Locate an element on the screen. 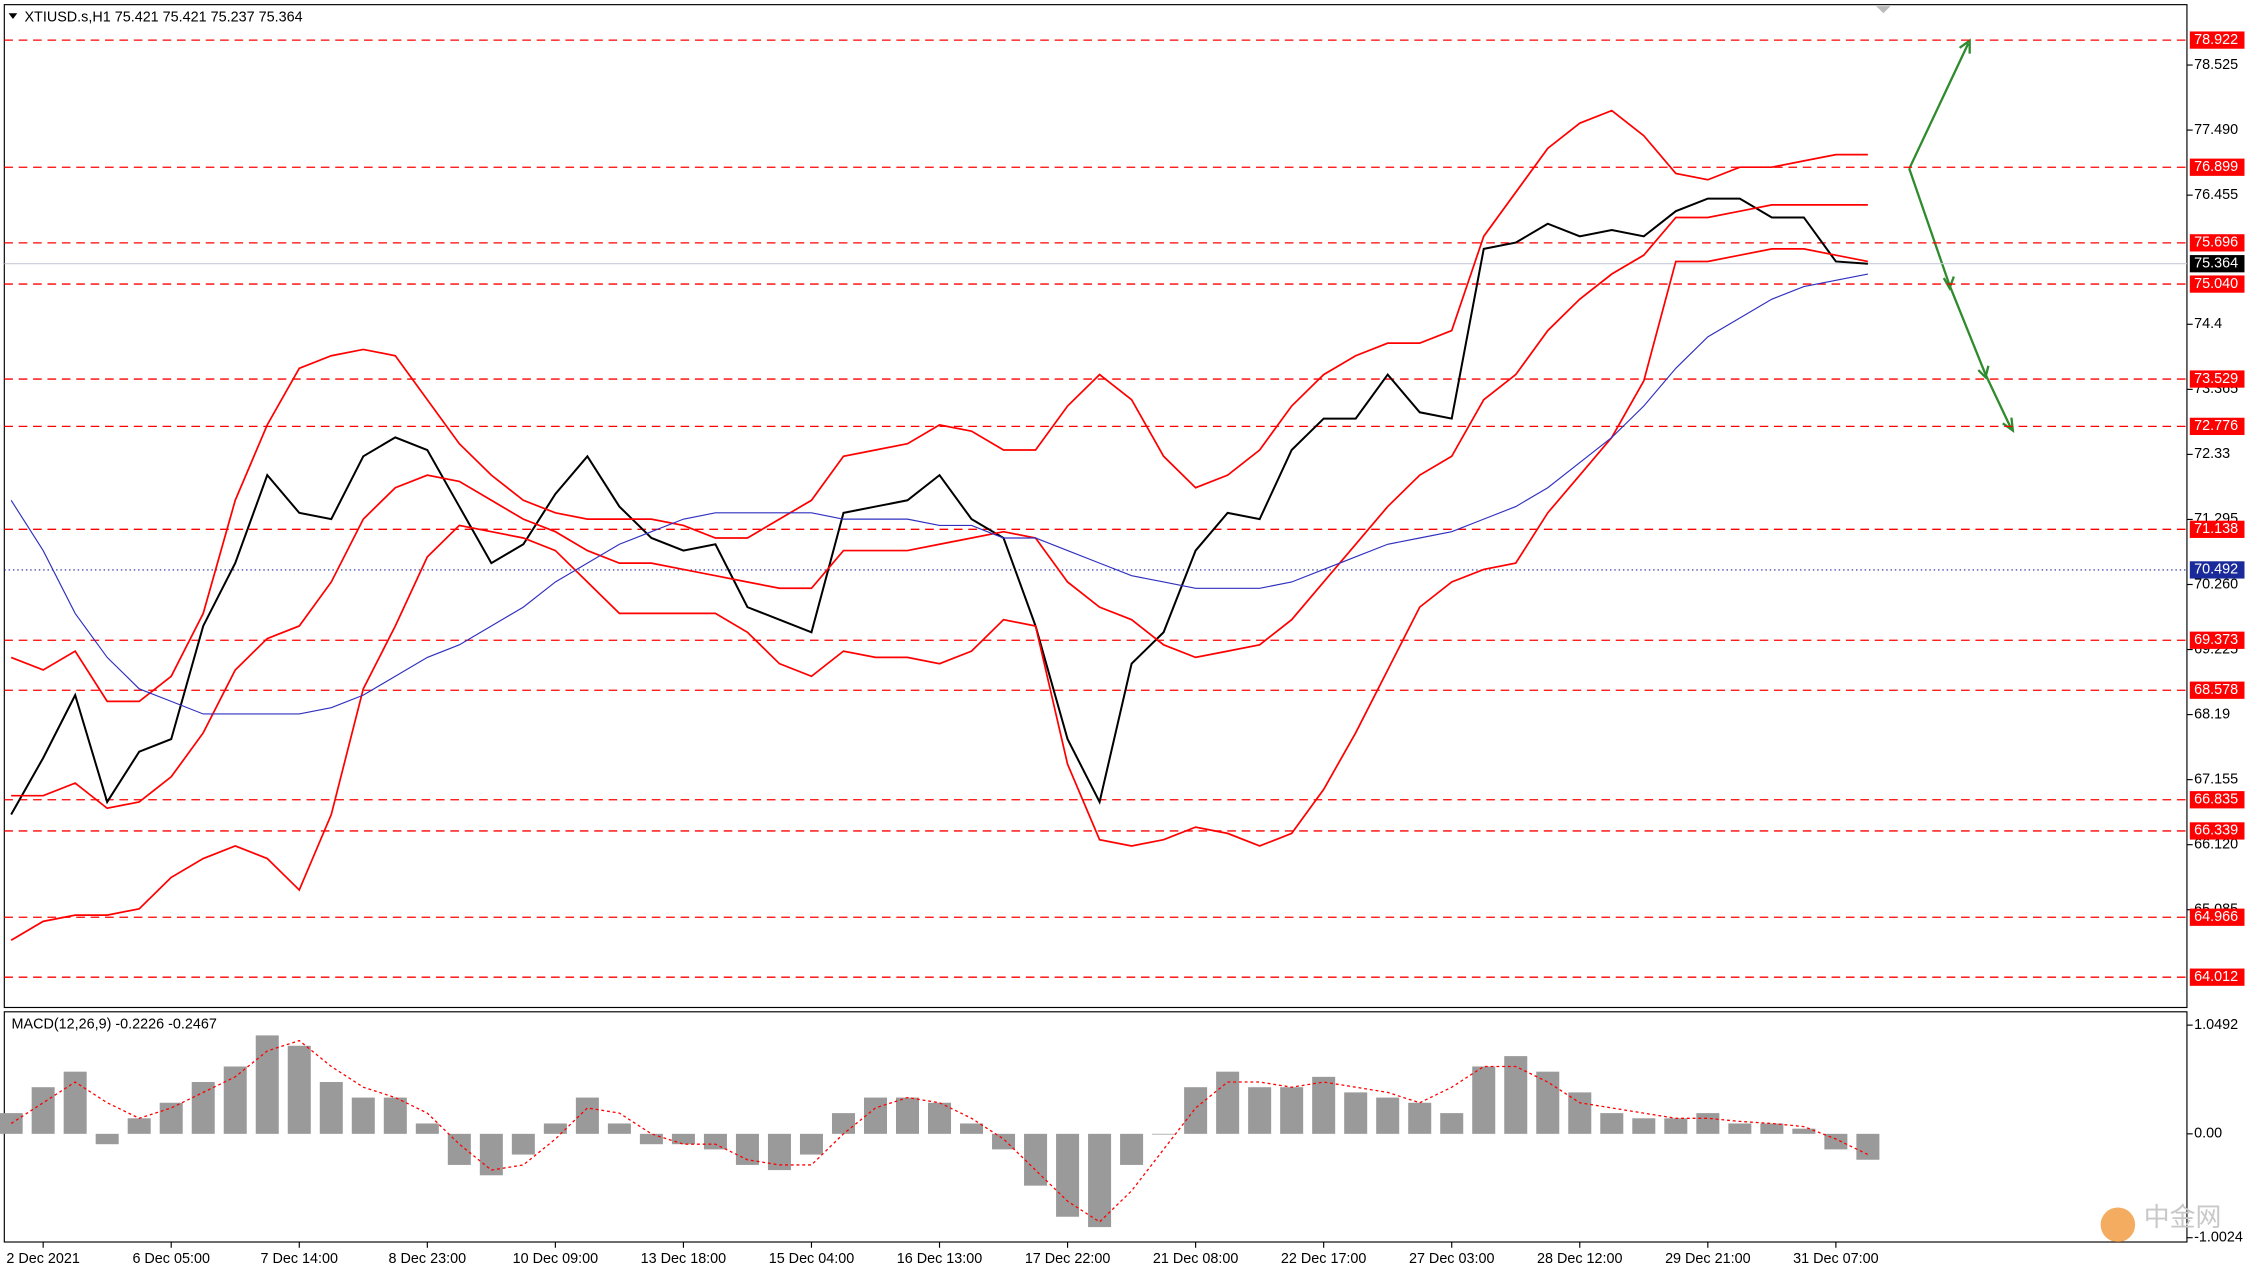 The image size is (2256, 1274). y-tick-label: 78.525 is located at coordinates (2216, 65).